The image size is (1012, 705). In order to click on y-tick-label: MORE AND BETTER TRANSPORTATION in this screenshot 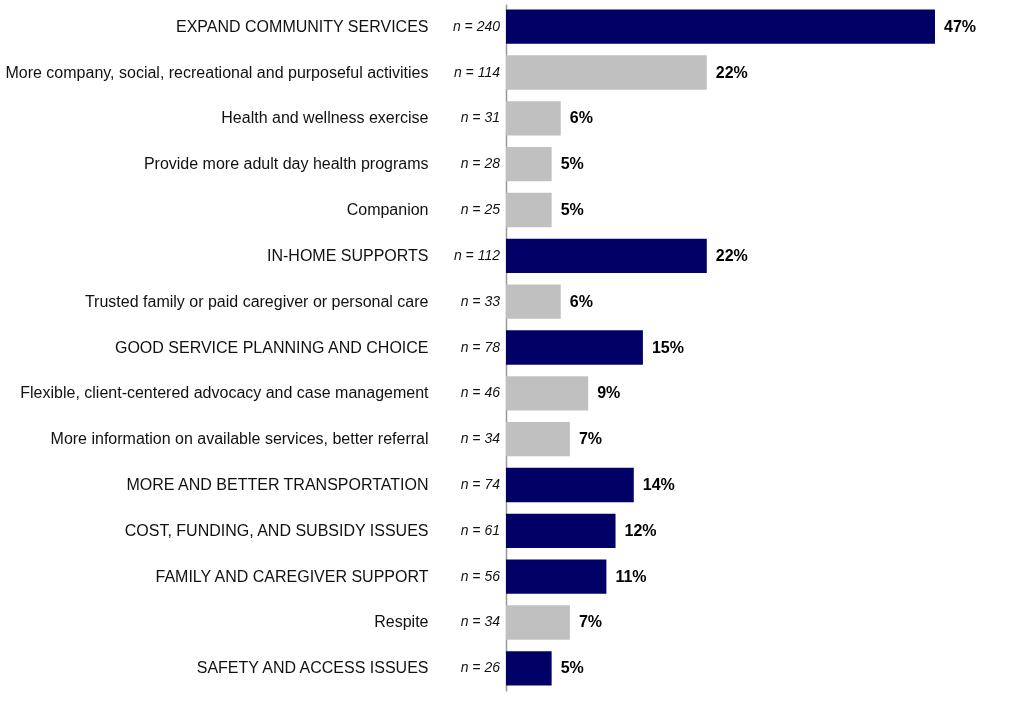, I will do `click(277, 484)`.